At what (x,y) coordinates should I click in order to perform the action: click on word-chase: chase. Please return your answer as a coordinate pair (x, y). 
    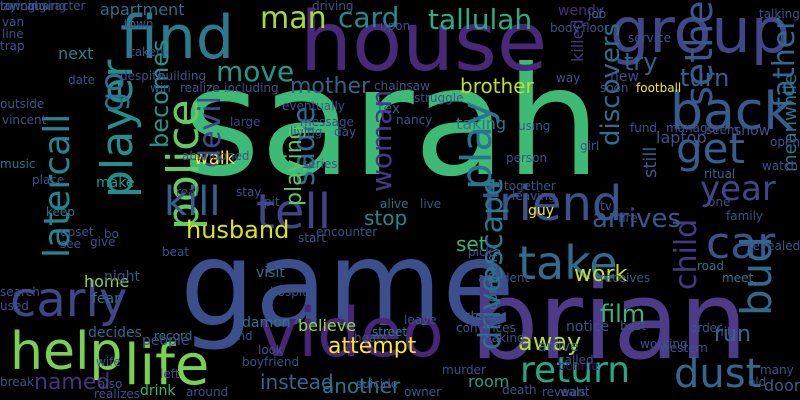
    Looking at the image, I should click on (482, 316).